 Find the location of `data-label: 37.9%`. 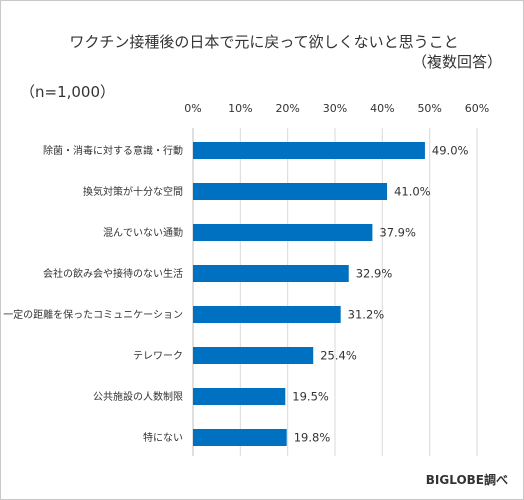

data-label: 37.9% is located at coordinates (397, 233).